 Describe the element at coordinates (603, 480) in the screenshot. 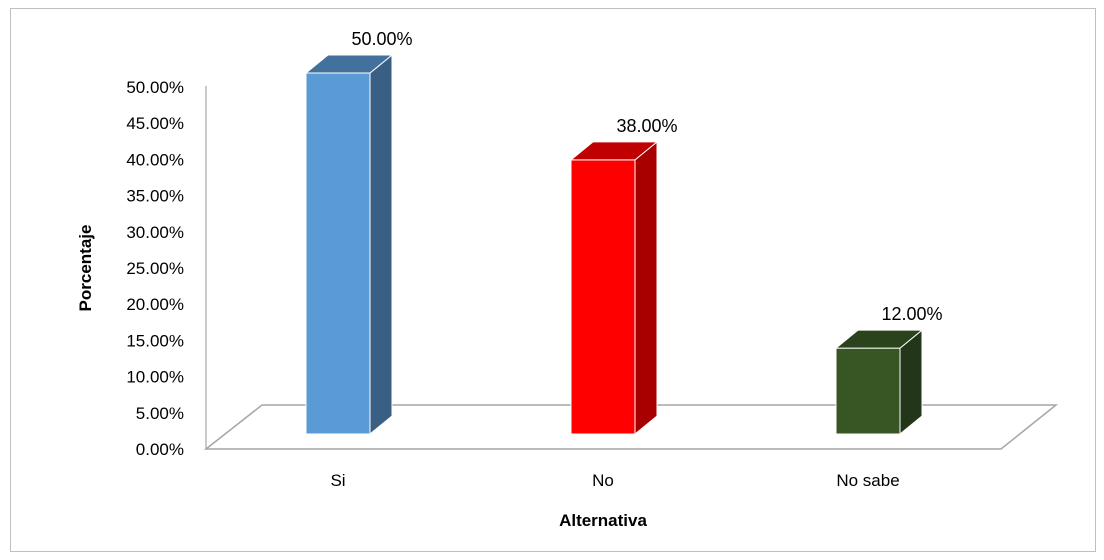

I see `x-category-label: No` at that location.